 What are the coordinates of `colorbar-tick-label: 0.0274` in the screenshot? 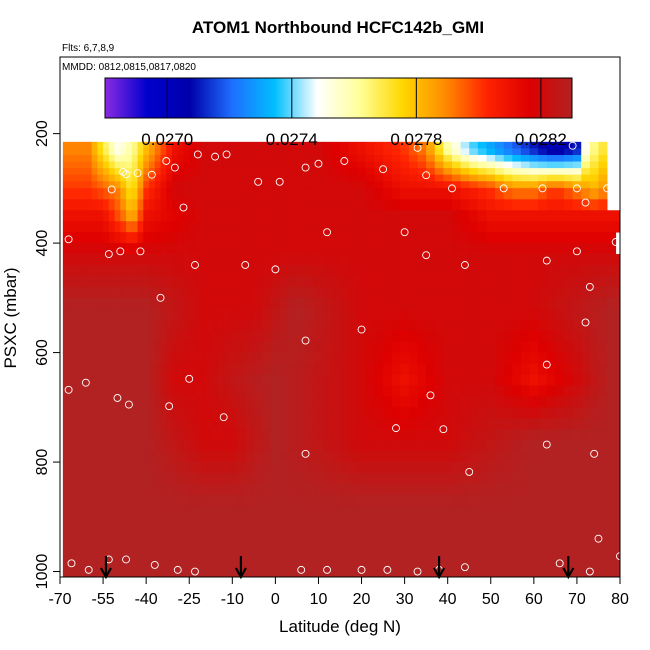 It's located at (292, 139).